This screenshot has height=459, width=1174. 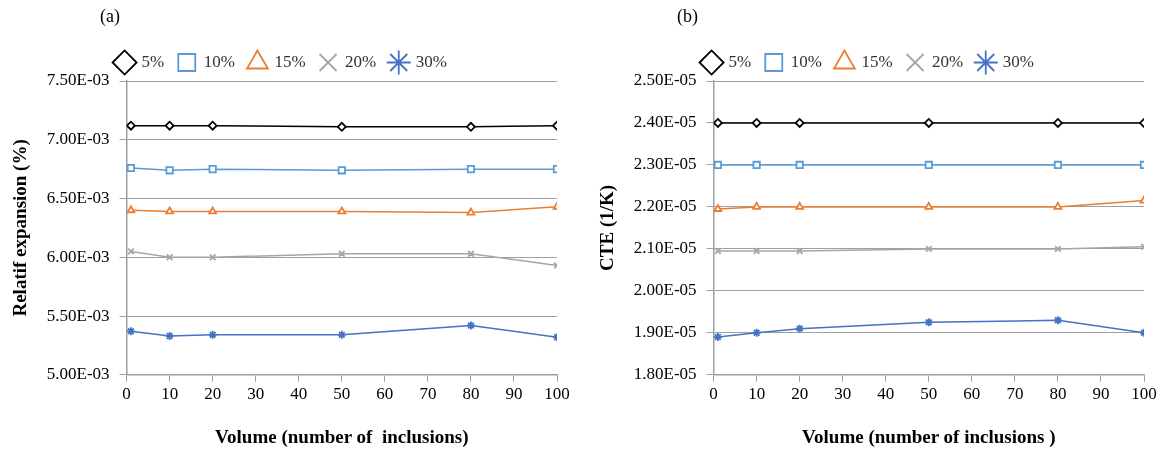 What do you see at coordinates (665, 122) in the screenshot?
I see `y-tick-label: 2.40E-05` at bounding box center [665, 122].